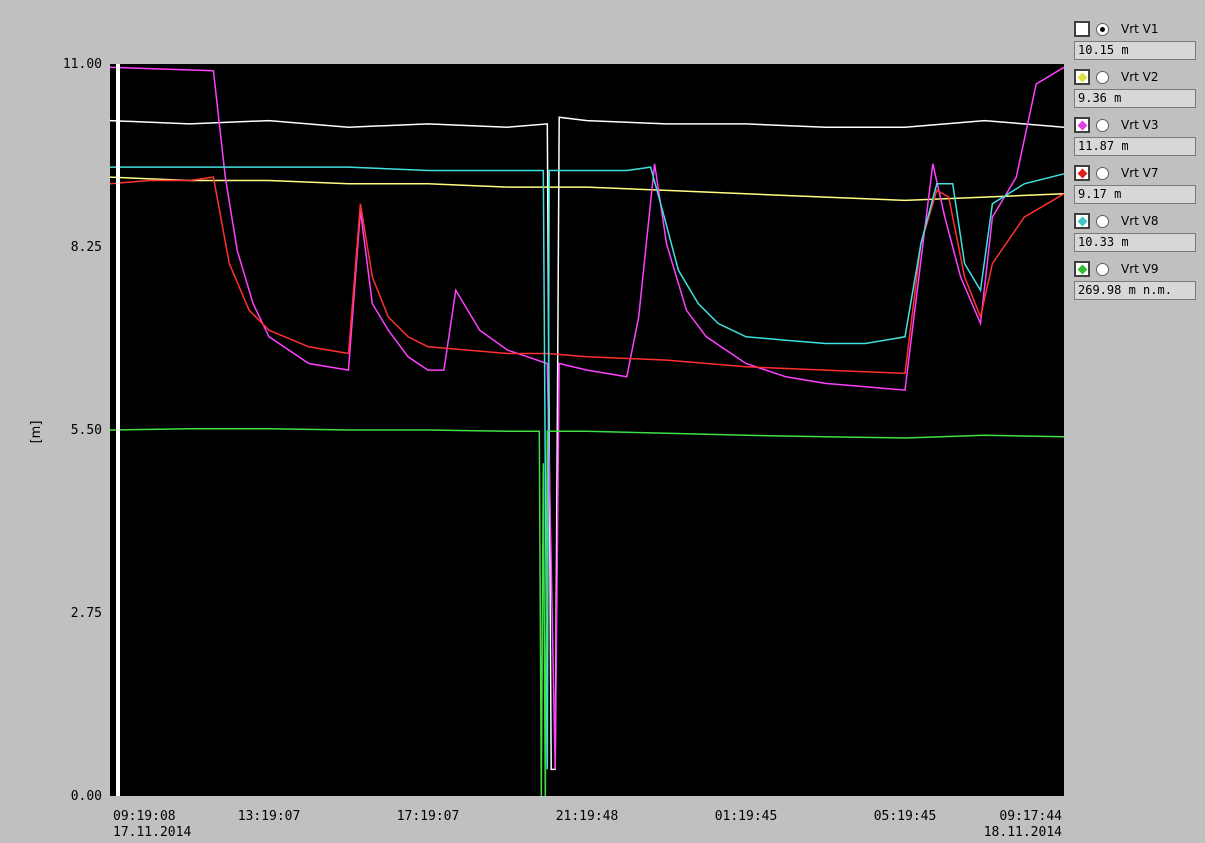 This screenshot has width=1205, height=843. I want to click on legend-item: Vrt V3 11.87 m, so click(1136, 135).